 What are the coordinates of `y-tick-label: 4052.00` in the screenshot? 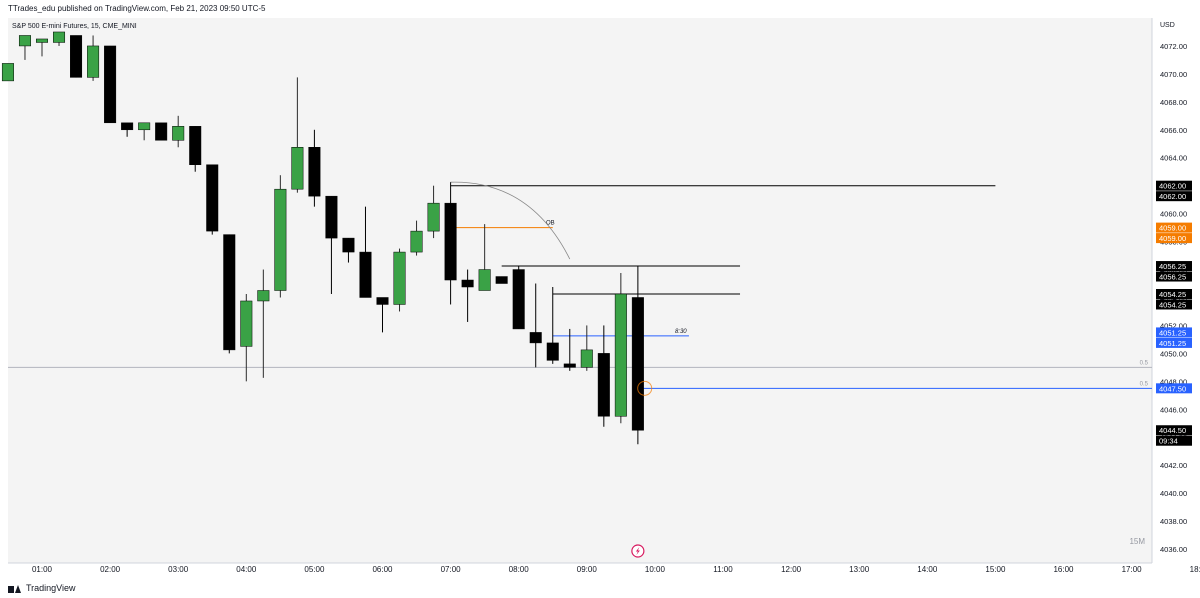 It's located at (1173, 325).